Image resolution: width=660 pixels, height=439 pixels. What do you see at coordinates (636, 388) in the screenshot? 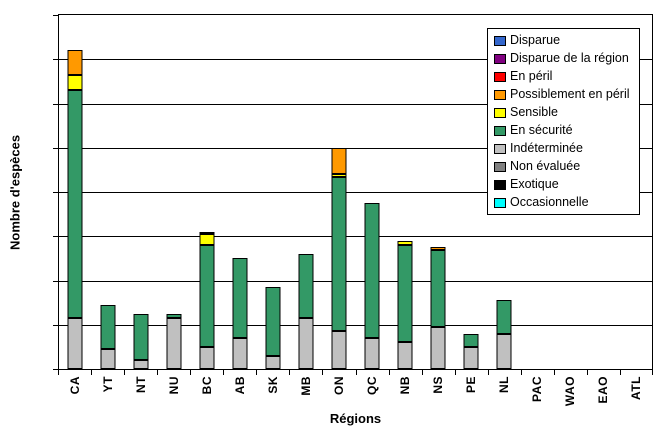
I see `x-tick-label: ATL` at bounding box center [636, 388].